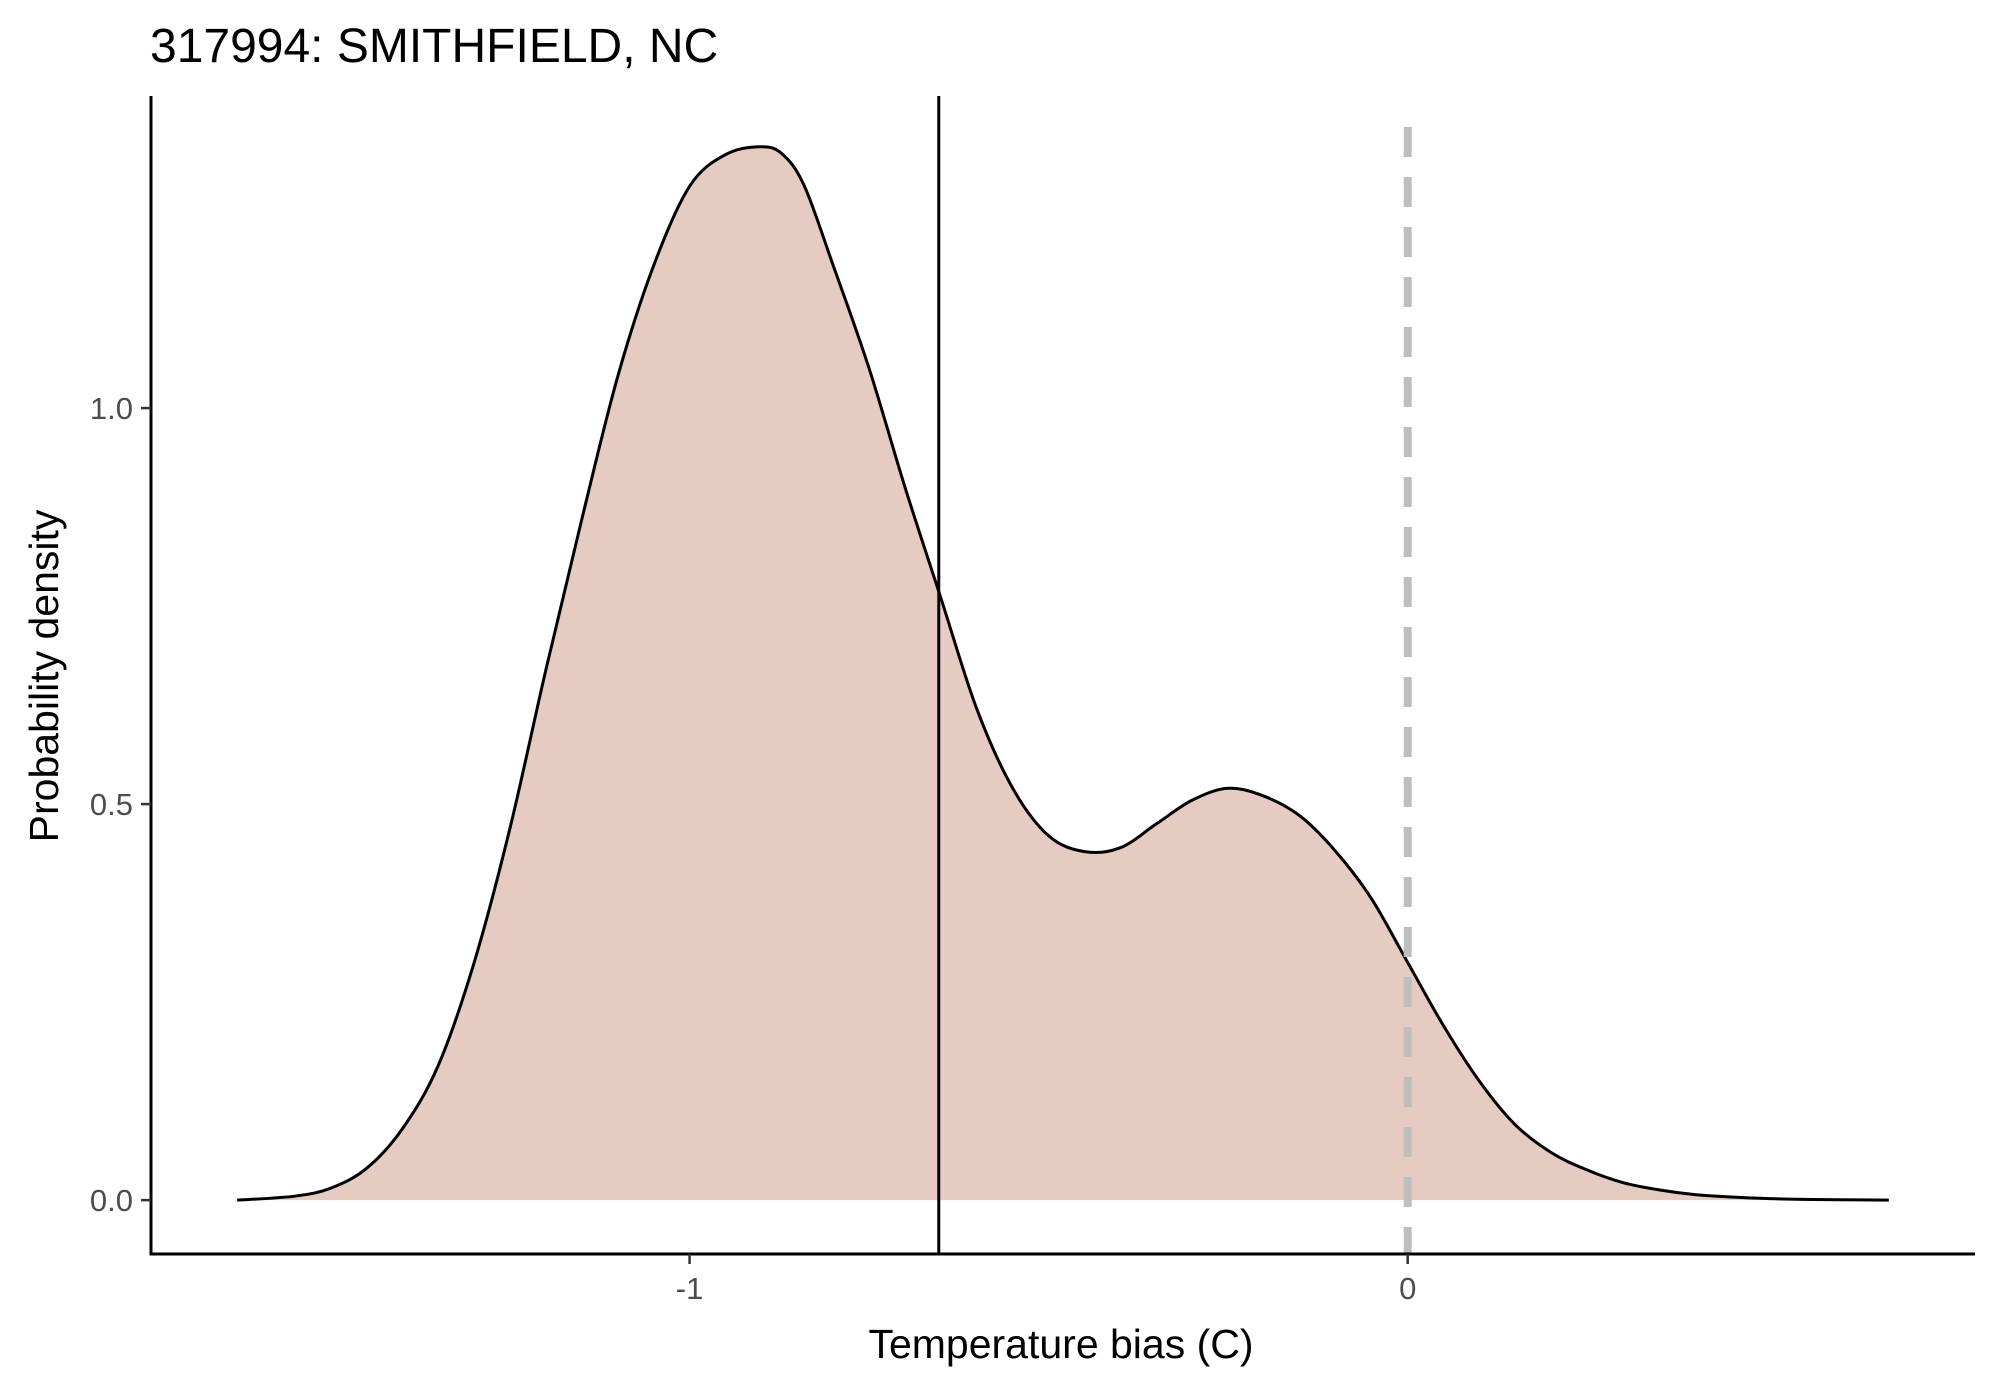 This screenshot has width=1990, height=1384. Describe the element at coordinates (44, 675) in the screenshot. I see `y-axis-label: Probability density` at that location.